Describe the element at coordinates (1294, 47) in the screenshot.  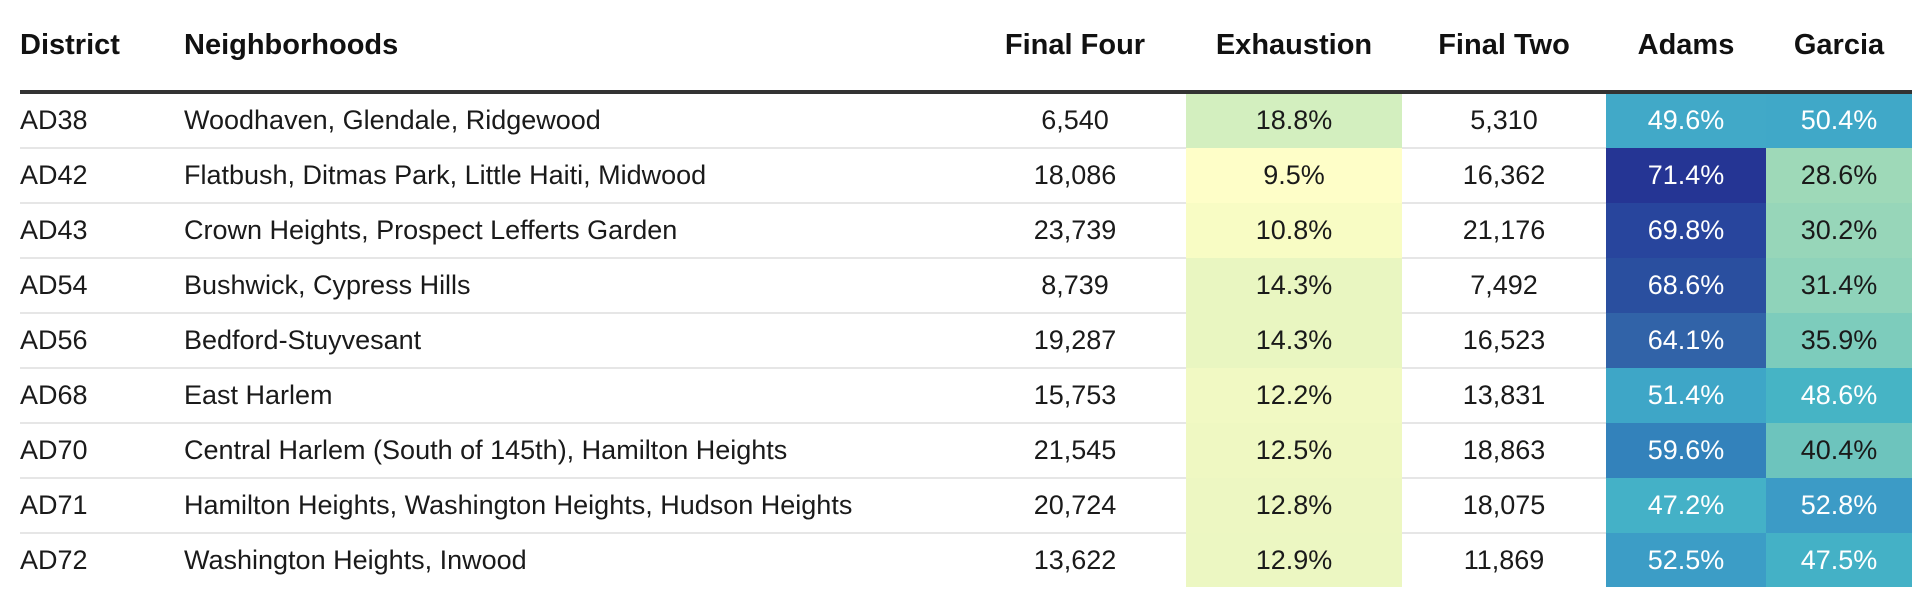
I see `header-exhaustion: Exhaustion` at that location.